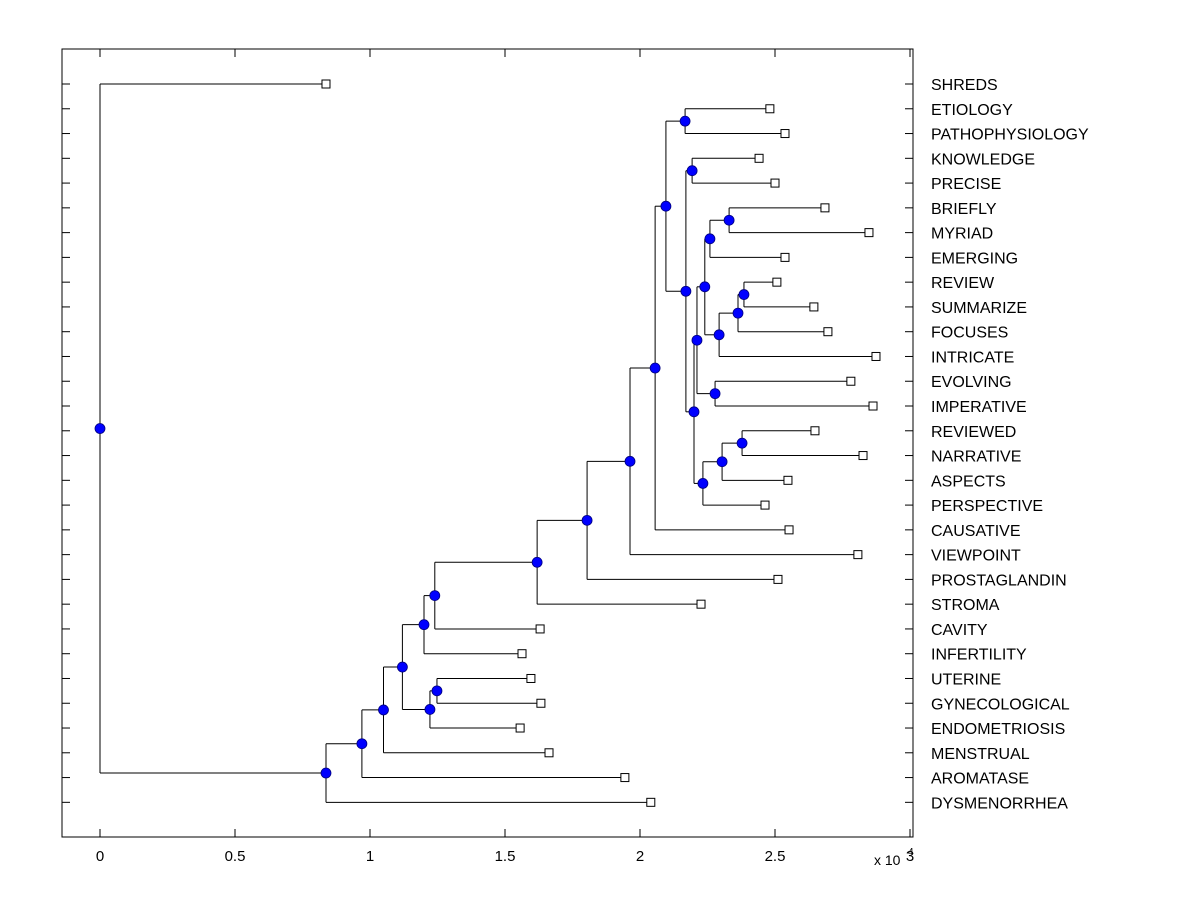 The height and width of the screenshot is (900, 1200). Describe the element at coordinates (973, 432) in the screenshot. I see `leaf-label-reviewed: REVIEWED` at that location.